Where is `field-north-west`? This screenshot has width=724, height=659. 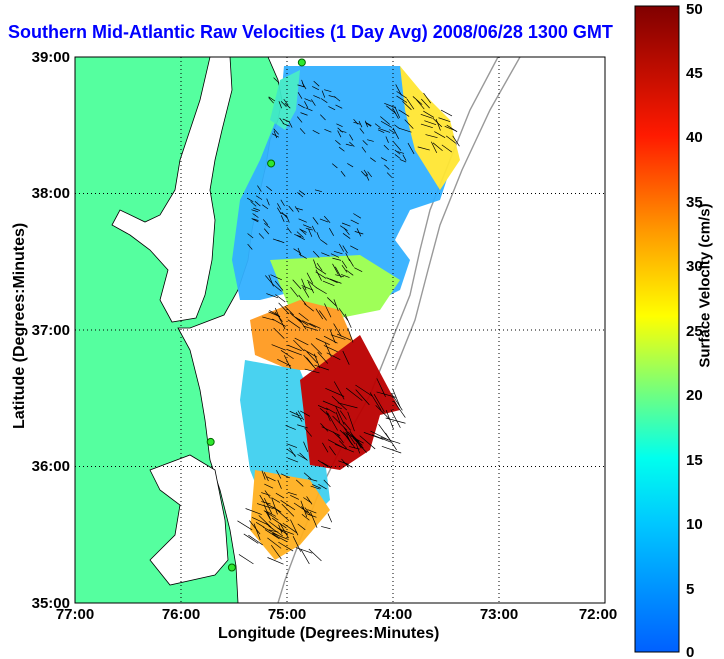
field-north-west is located at coordinates (285, 100).